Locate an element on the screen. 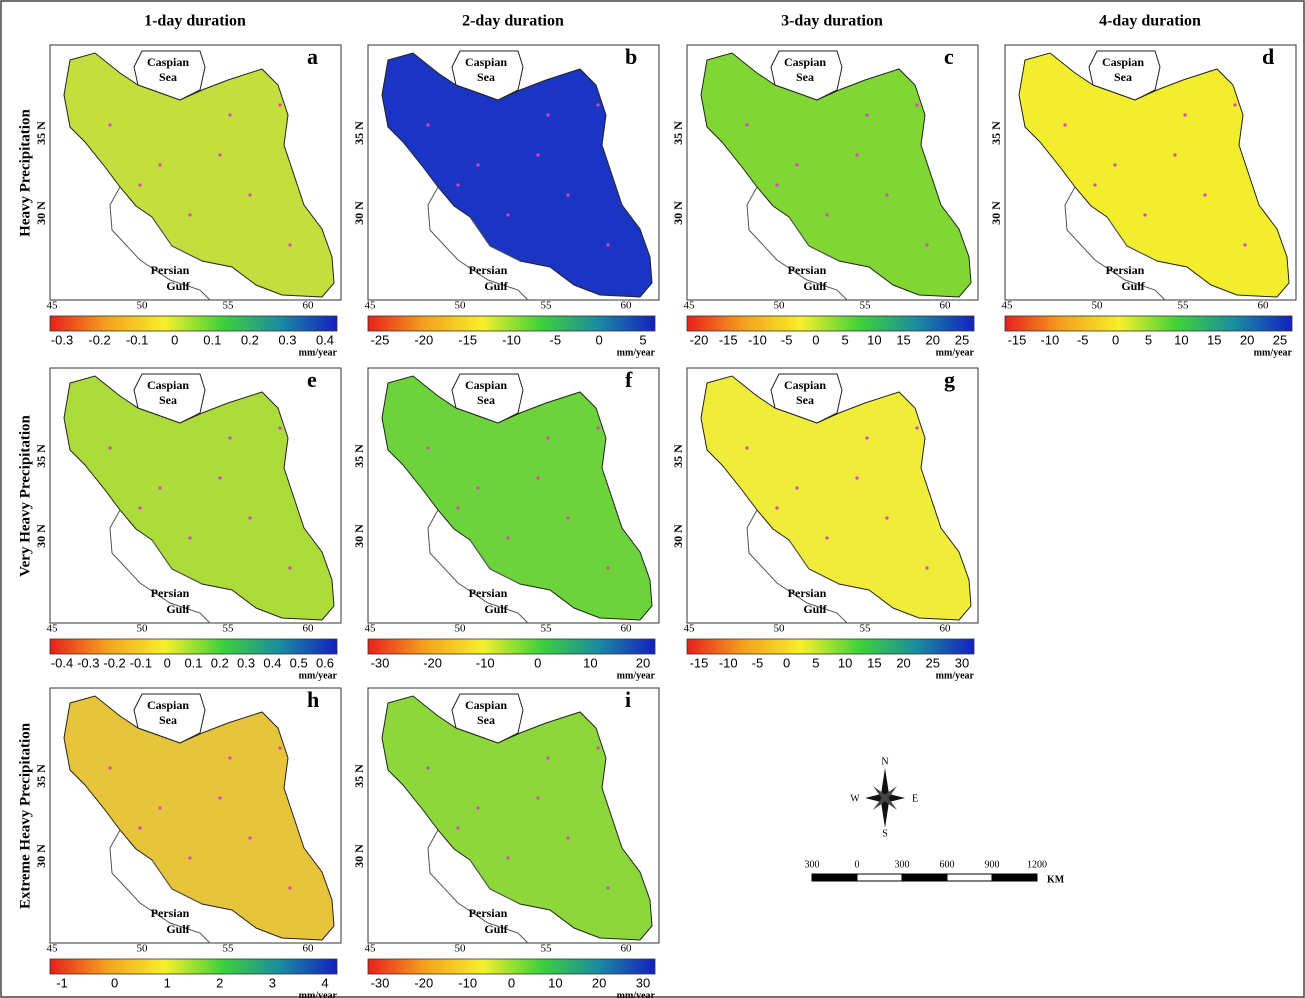 The image size is (1305, 998). colorbar-tick-label: 5 is located at coordinates (642, 339).